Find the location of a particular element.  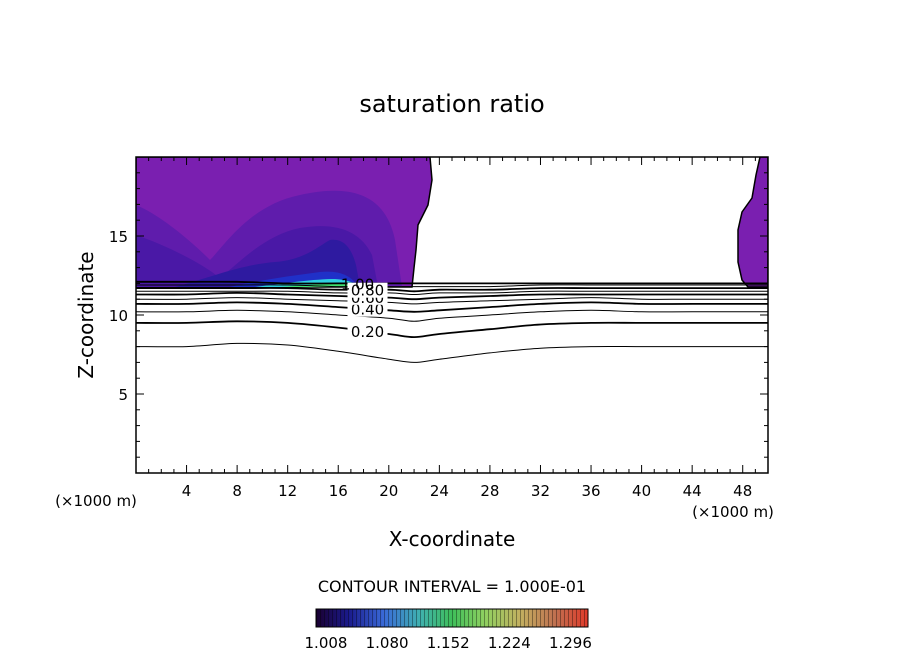

x-tick-label: 8 is located at coordinates (237, 491).